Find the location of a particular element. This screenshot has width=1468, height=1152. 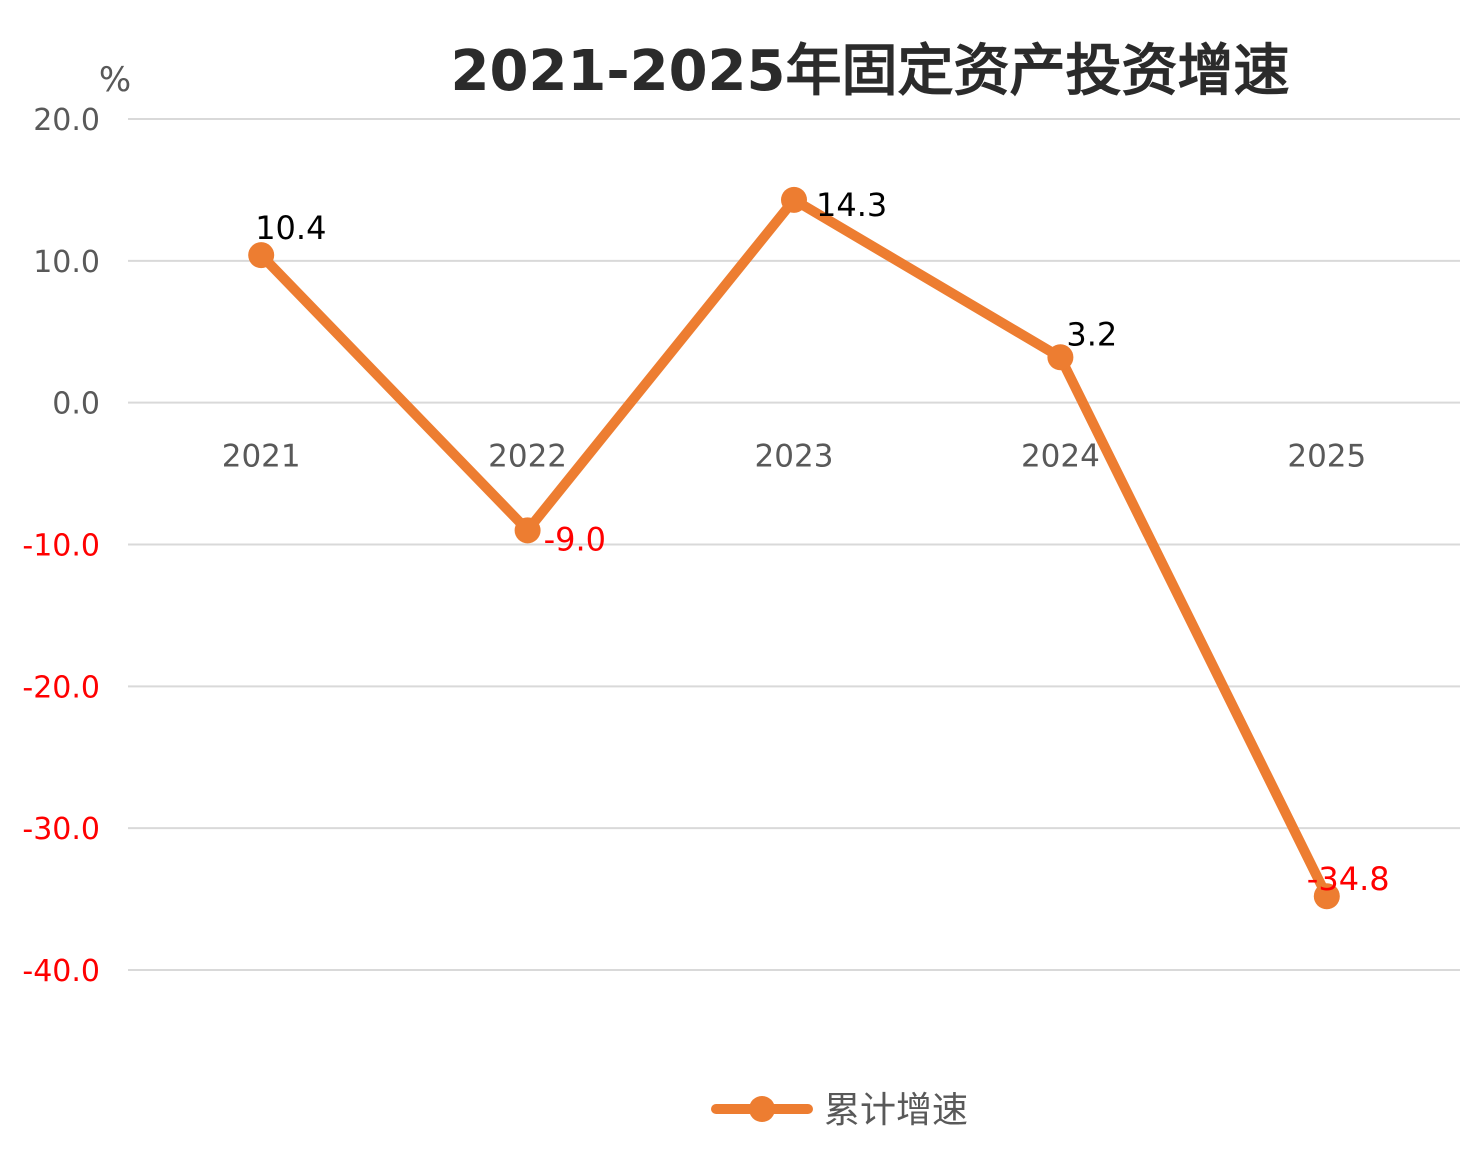

chart-title: 2021-2025年固定资产投资增速 is located at coordinates (870, 71).